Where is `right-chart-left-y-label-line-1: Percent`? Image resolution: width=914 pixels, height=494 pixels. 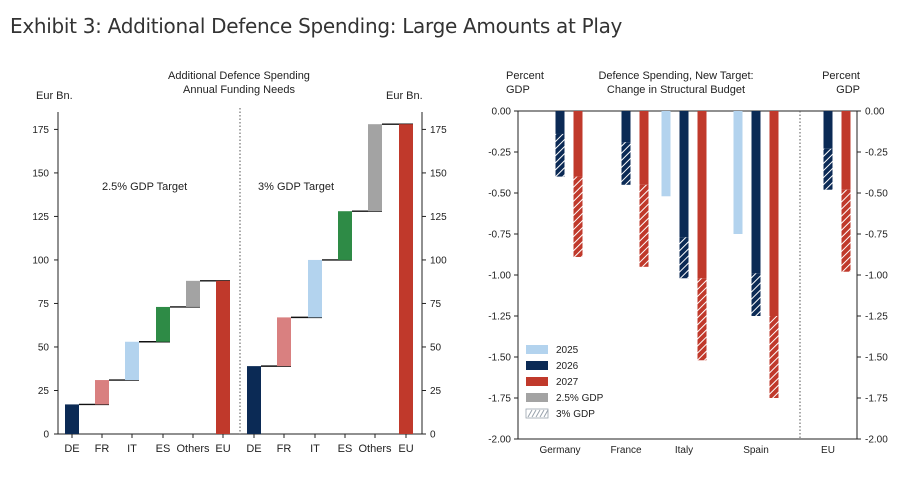
right-chart-left-y-label-line-1: Percent is located at coordinates (525, 76).